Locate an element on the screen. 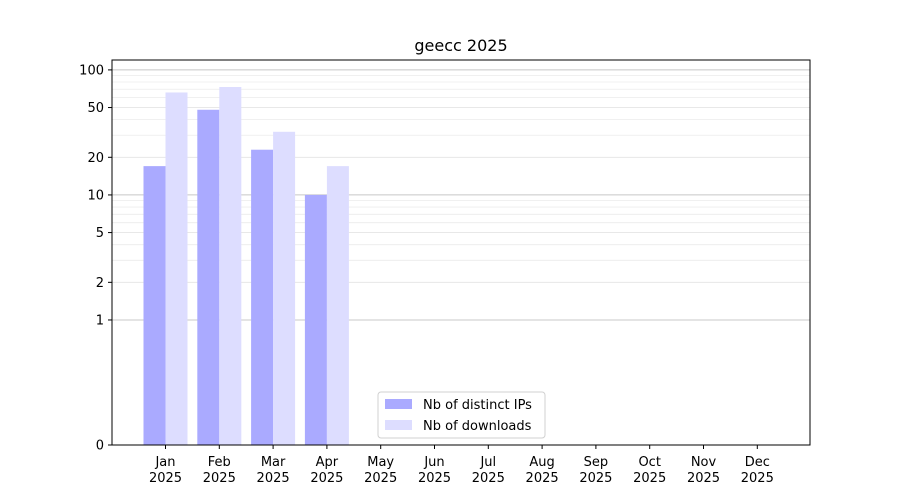 The height and width of the screenshot is (500, 900). x-tick-label: Apr 2025 is located at coordinates (326, 470).